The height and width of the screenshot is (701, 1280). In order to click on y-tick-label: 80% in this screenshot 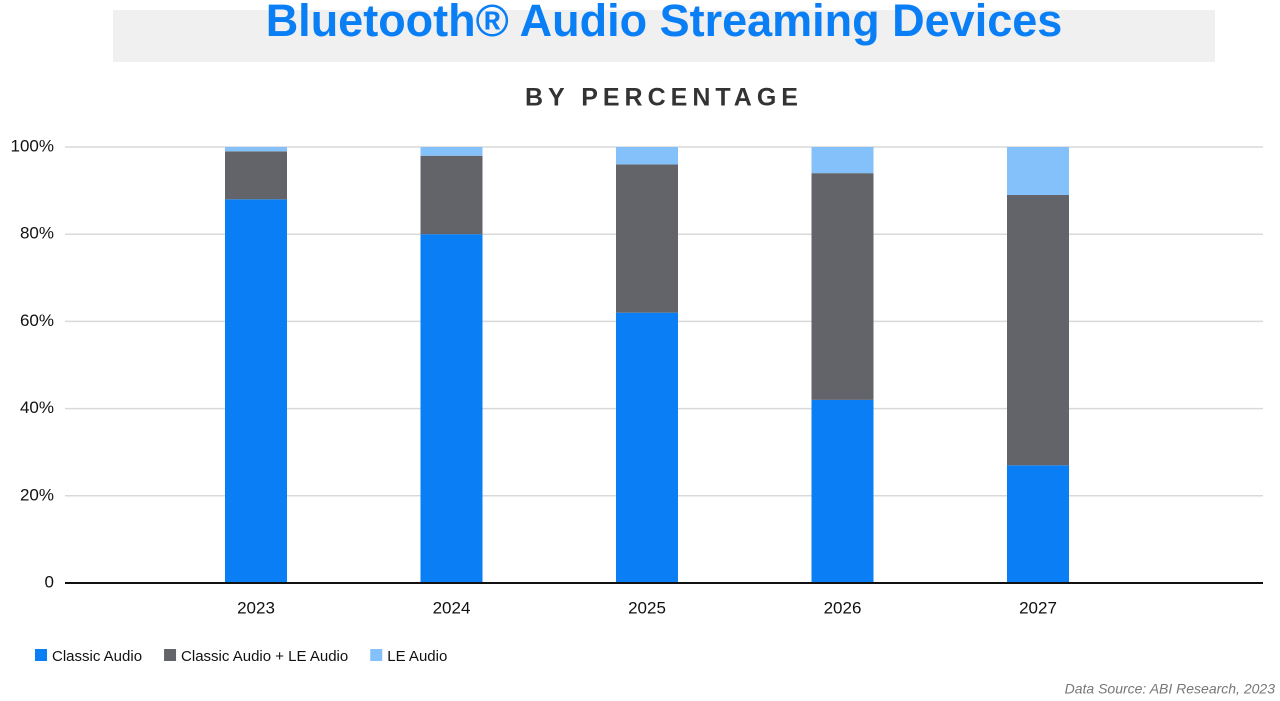, I will do `click(37, 233)`.